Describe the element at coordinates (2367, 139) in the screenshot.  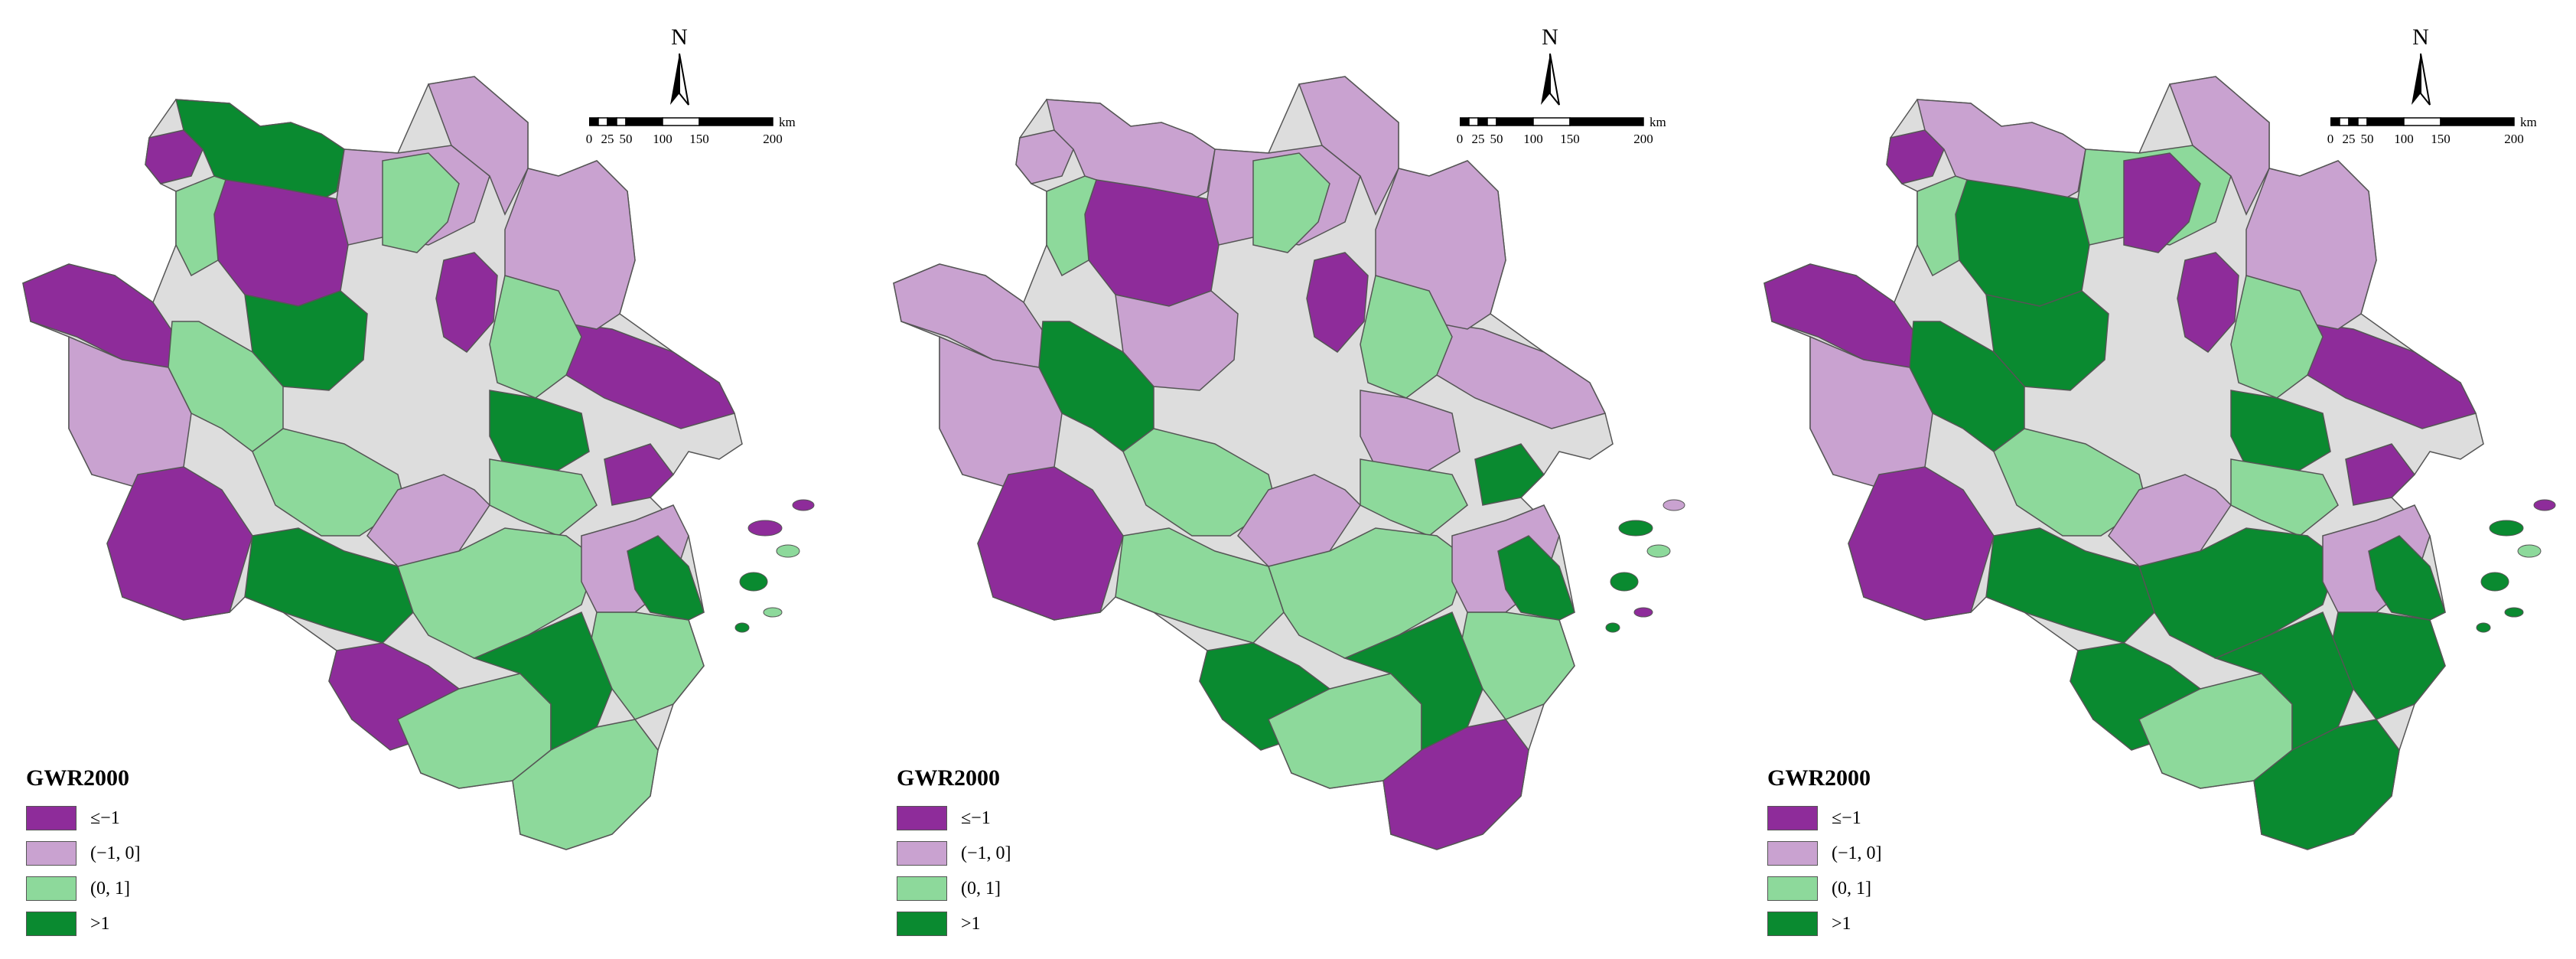
I see `scale-tick-label: 50` at that location.